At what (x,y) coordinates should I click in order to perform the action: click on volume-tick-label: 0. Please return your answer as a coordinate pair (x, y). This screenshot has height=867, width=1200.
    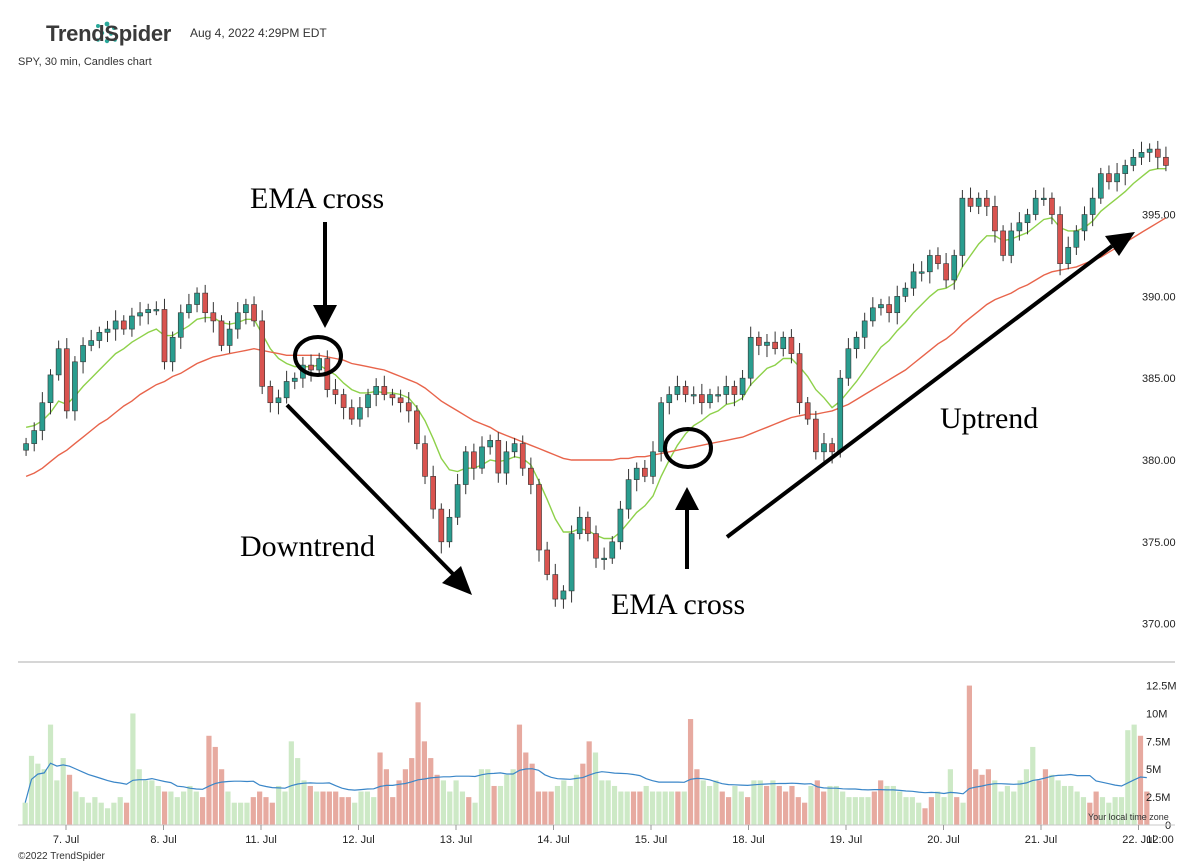
    Looking at the image, I should click on (1168, 826).